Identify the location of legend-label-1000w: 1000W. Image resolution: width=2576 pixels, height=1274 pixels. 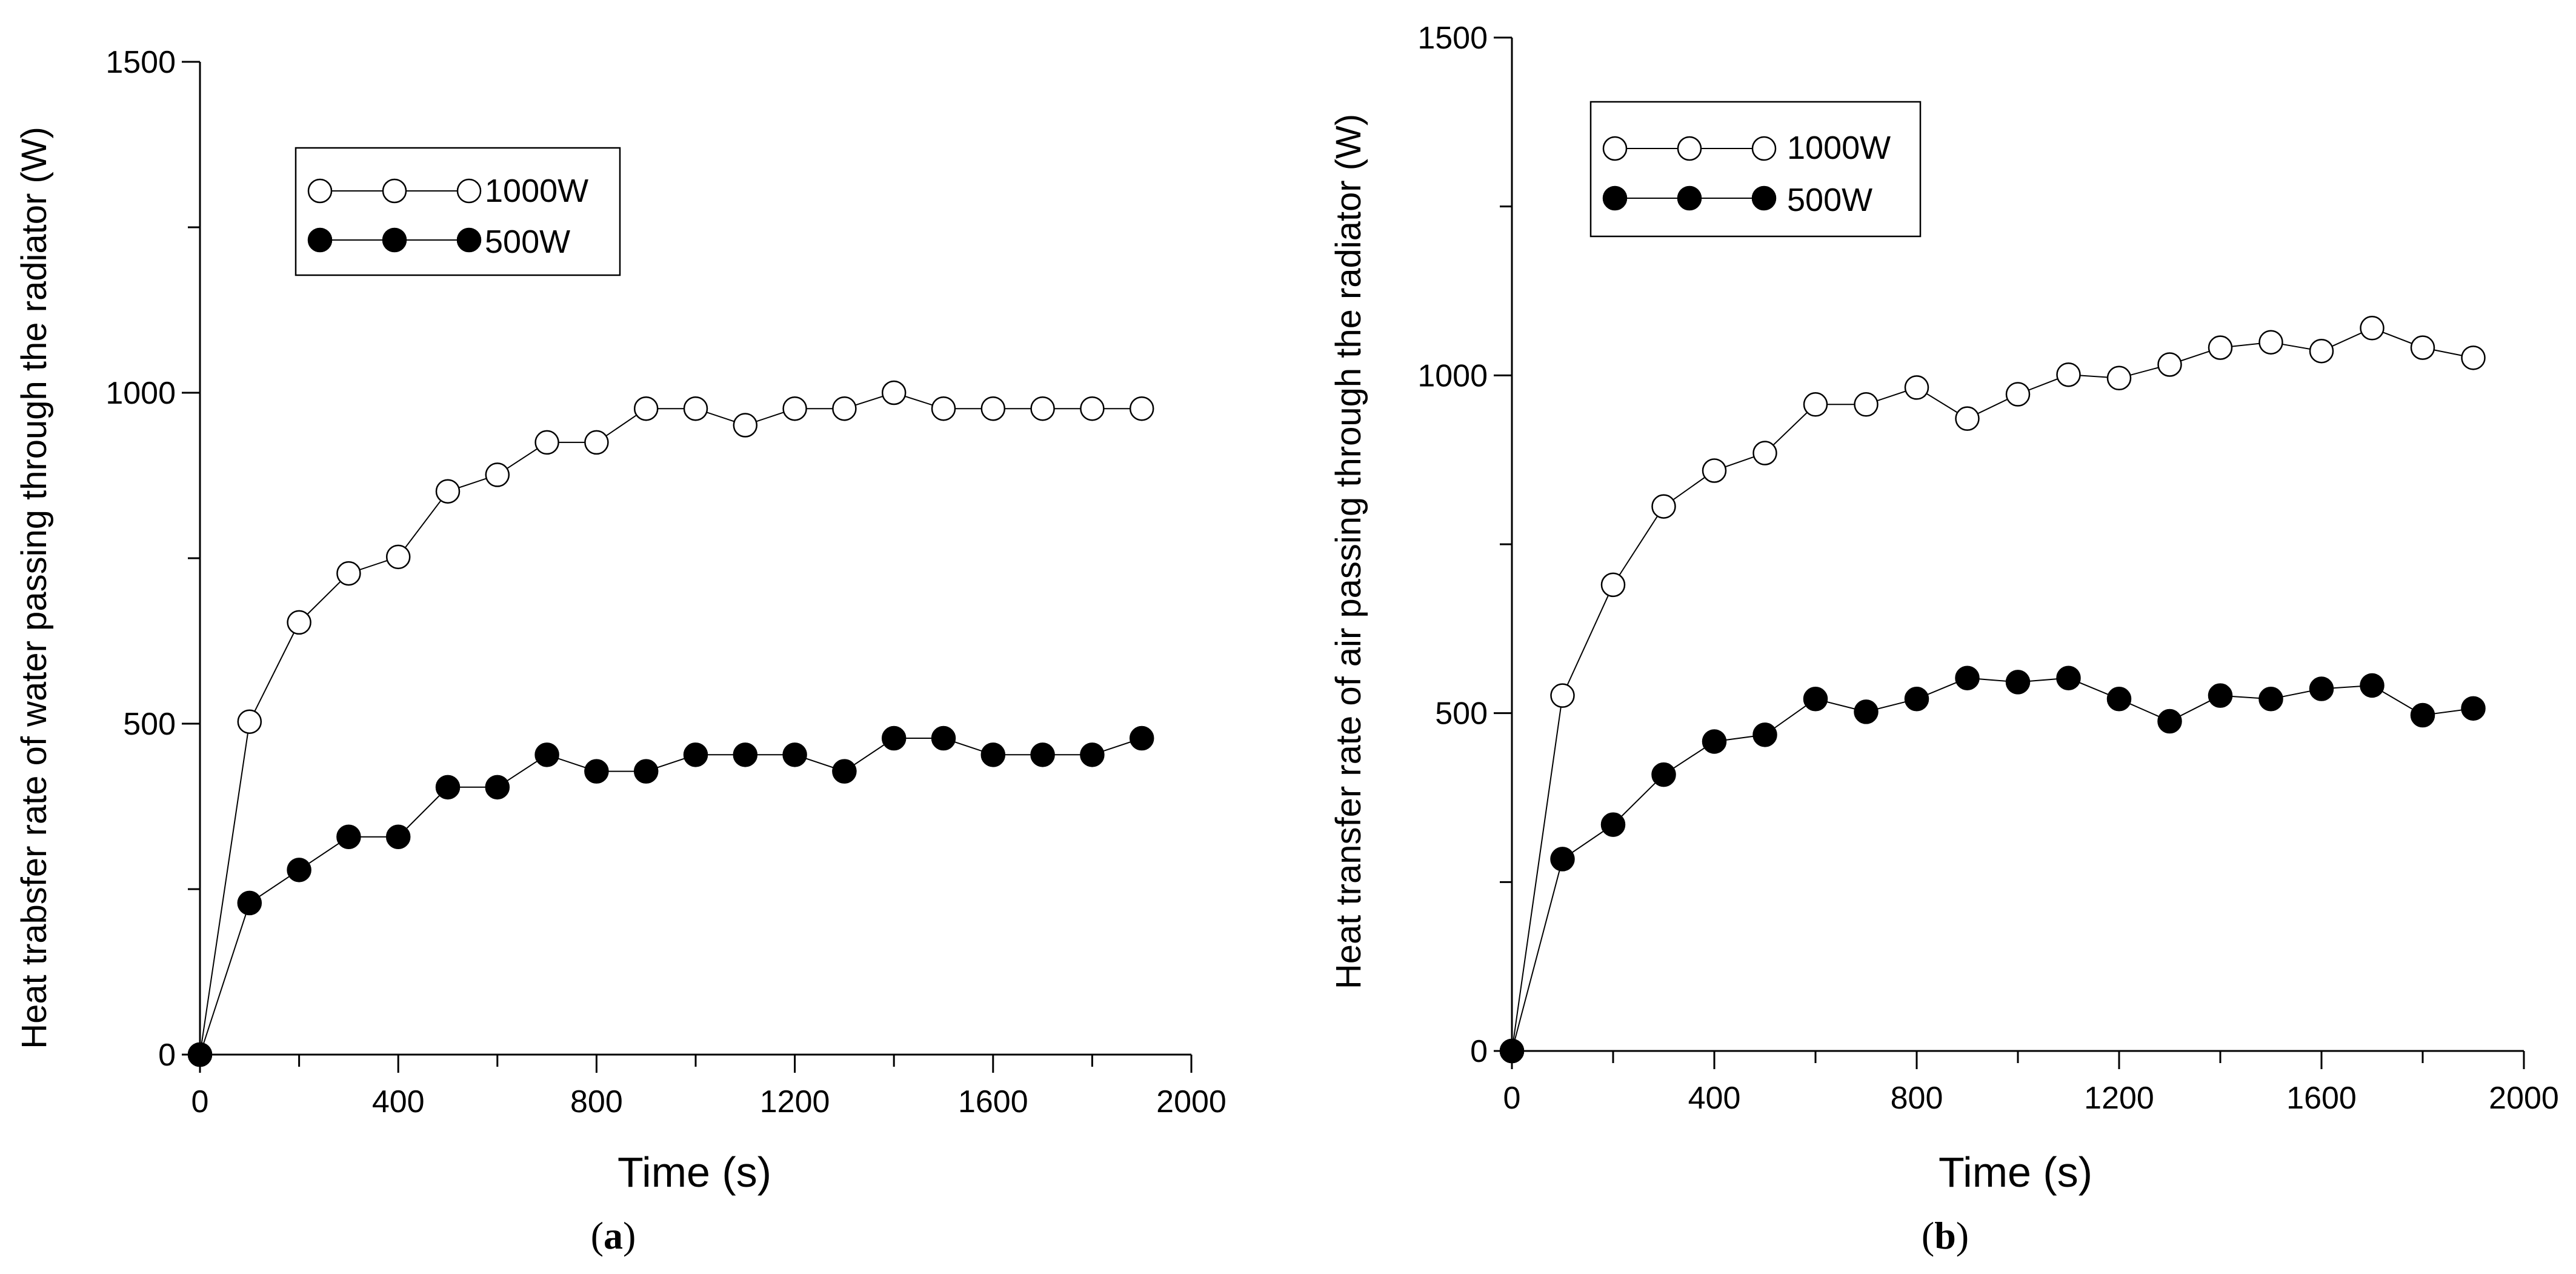
(1839, 148).